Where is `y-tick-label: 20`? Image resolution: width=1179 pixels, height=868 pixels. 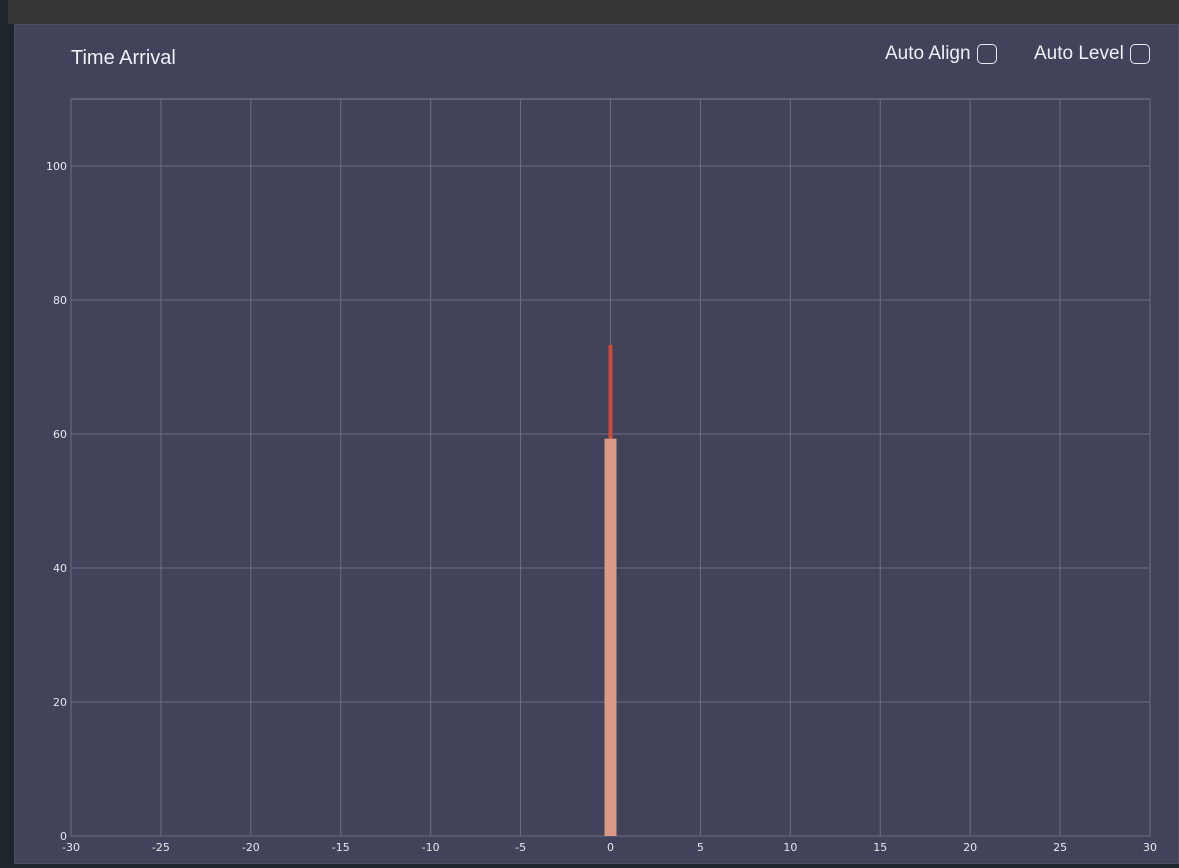 y-tick-label: 20 is located at coordinates (60, 702).